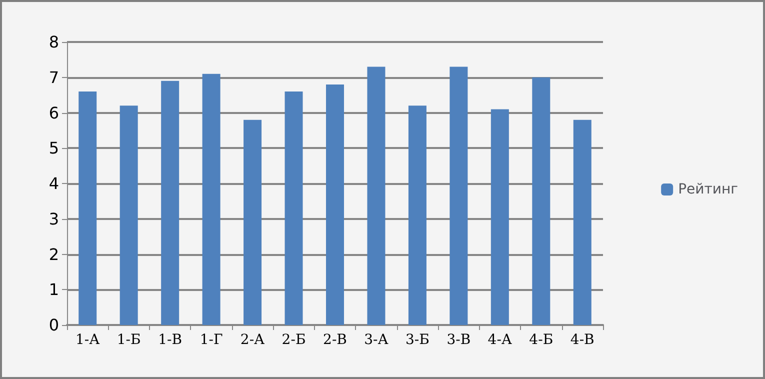 The width and height of the screenshot is (765, 379). What do you see at coordinates (500, 340) in the screenshot?
I see `x-tick-label: 4-А` at bounding box center [500, 340].